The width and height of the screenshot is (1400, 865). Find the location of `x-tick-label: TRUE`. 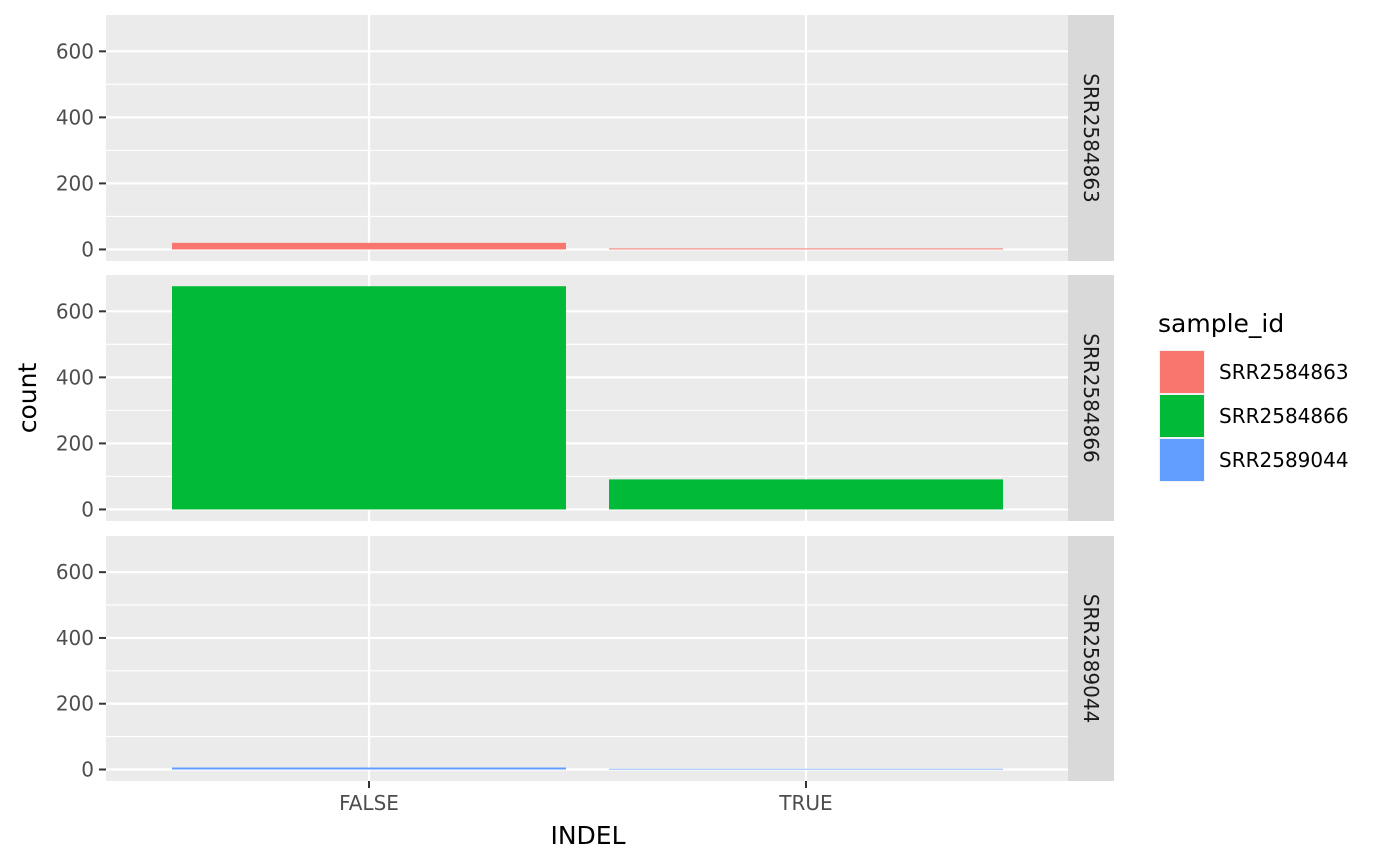

x-tick-label: TRUE is located at coordinates (805, 803).